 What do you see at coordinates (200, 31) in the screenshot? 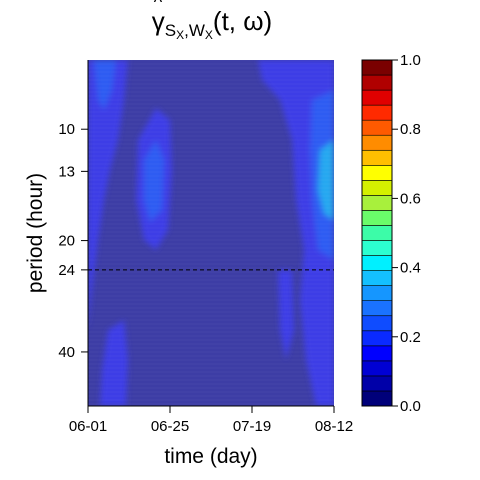
I see `title-subscript-2: WX` at bounding box center [200, 31].